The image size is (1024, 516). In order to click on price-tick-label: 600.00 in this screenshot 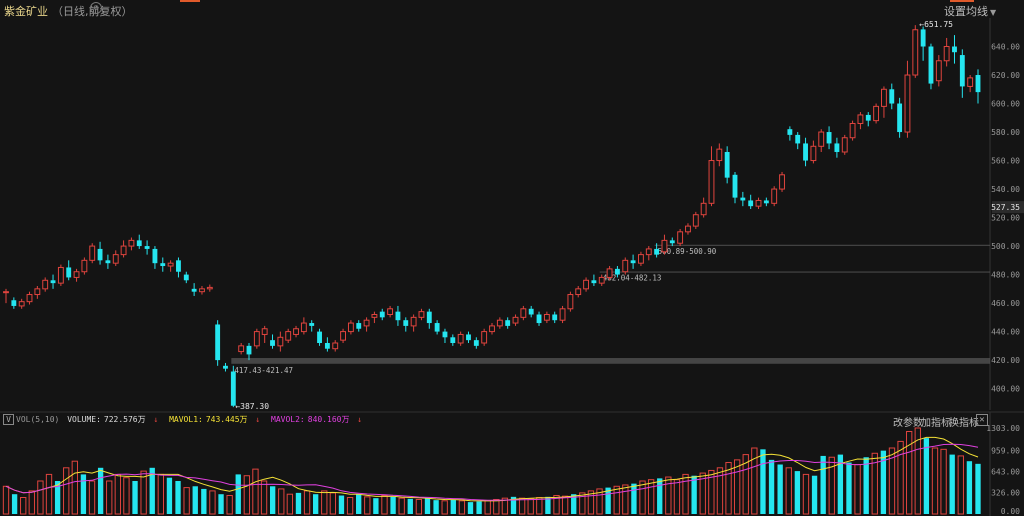, I will do `click(1005, 104)`.